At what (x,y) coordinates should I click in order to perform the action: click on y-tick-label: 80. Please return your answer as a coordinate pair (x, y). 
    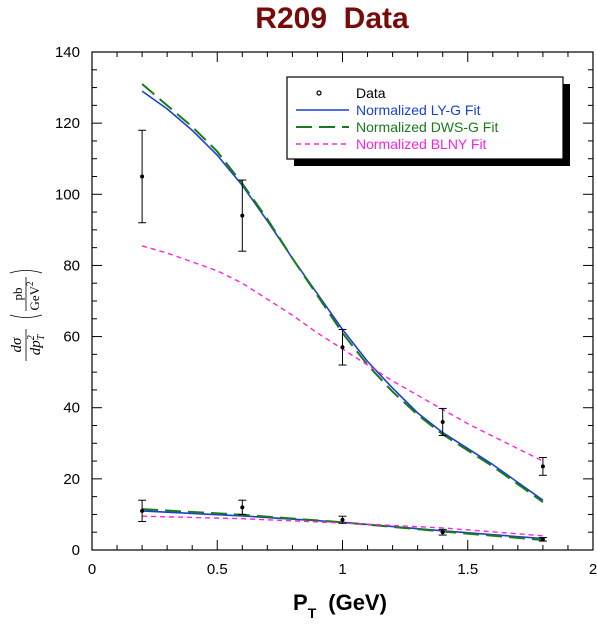
    Looking at the image, I should click on (71, 265).